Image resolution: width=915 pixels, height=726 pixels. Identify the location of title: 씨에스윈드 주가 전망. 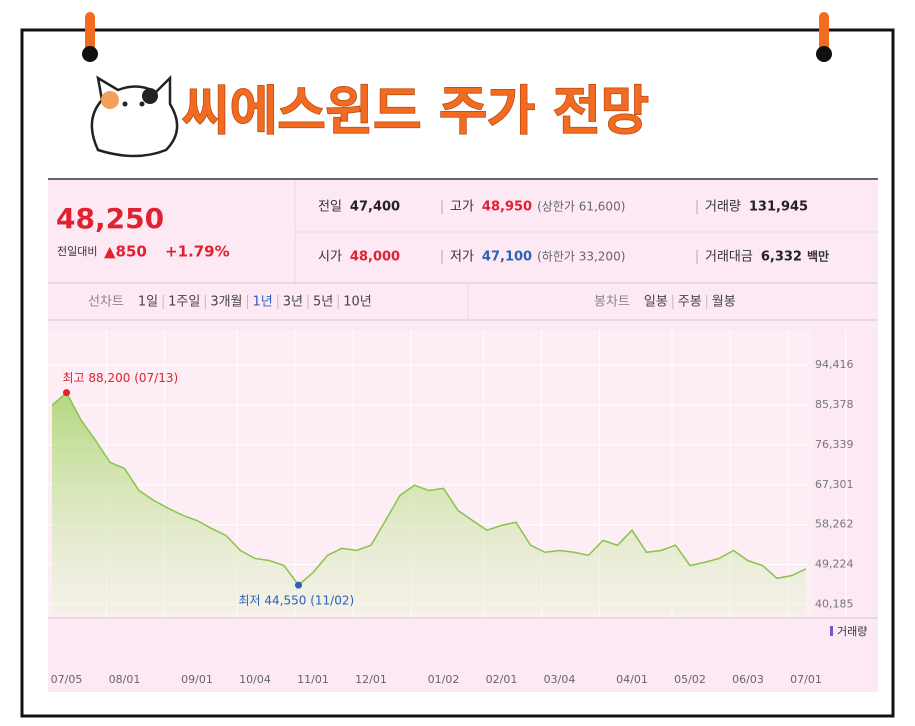
(415, 112).